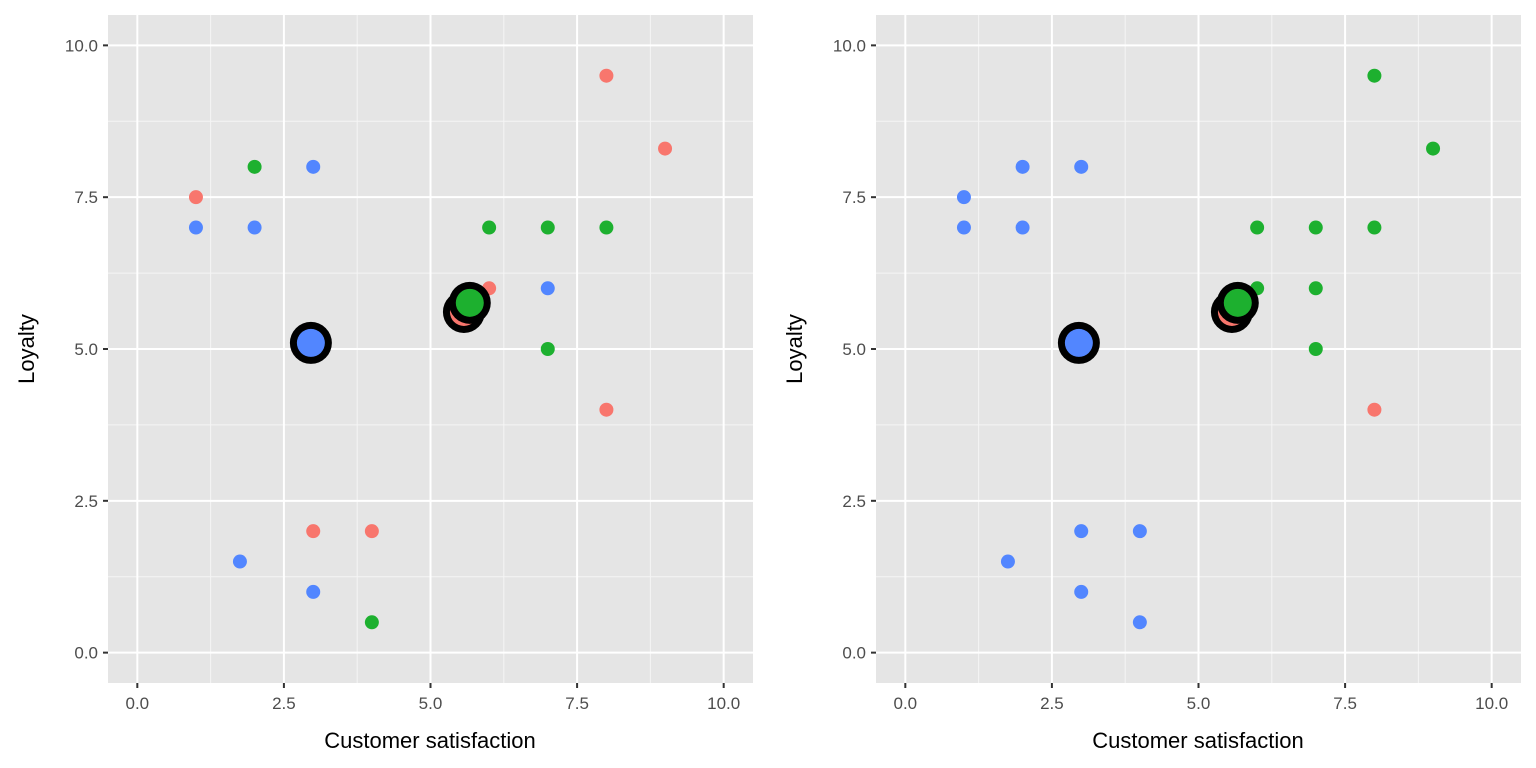  What do you see at coordinates (1198, 740) in the screenshot?
I see `x-axis-title-right: Customer satisfaction` at bounding box center [1198, 740].